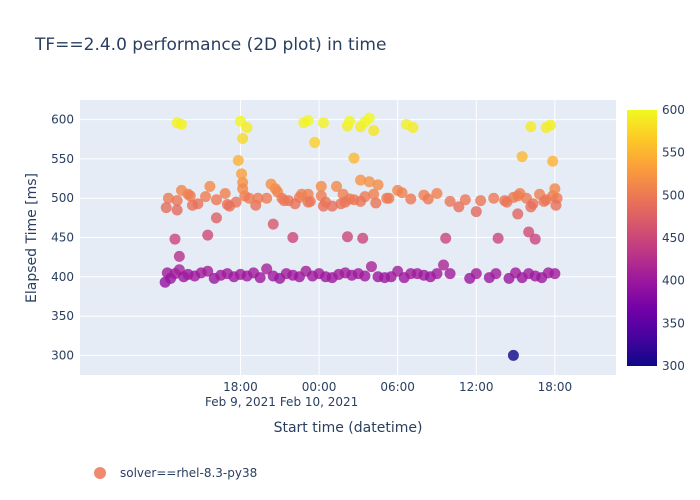 This screenshot has width=700, height=500. I want to click on x-tick-label: 12:00, so click(476, 387).